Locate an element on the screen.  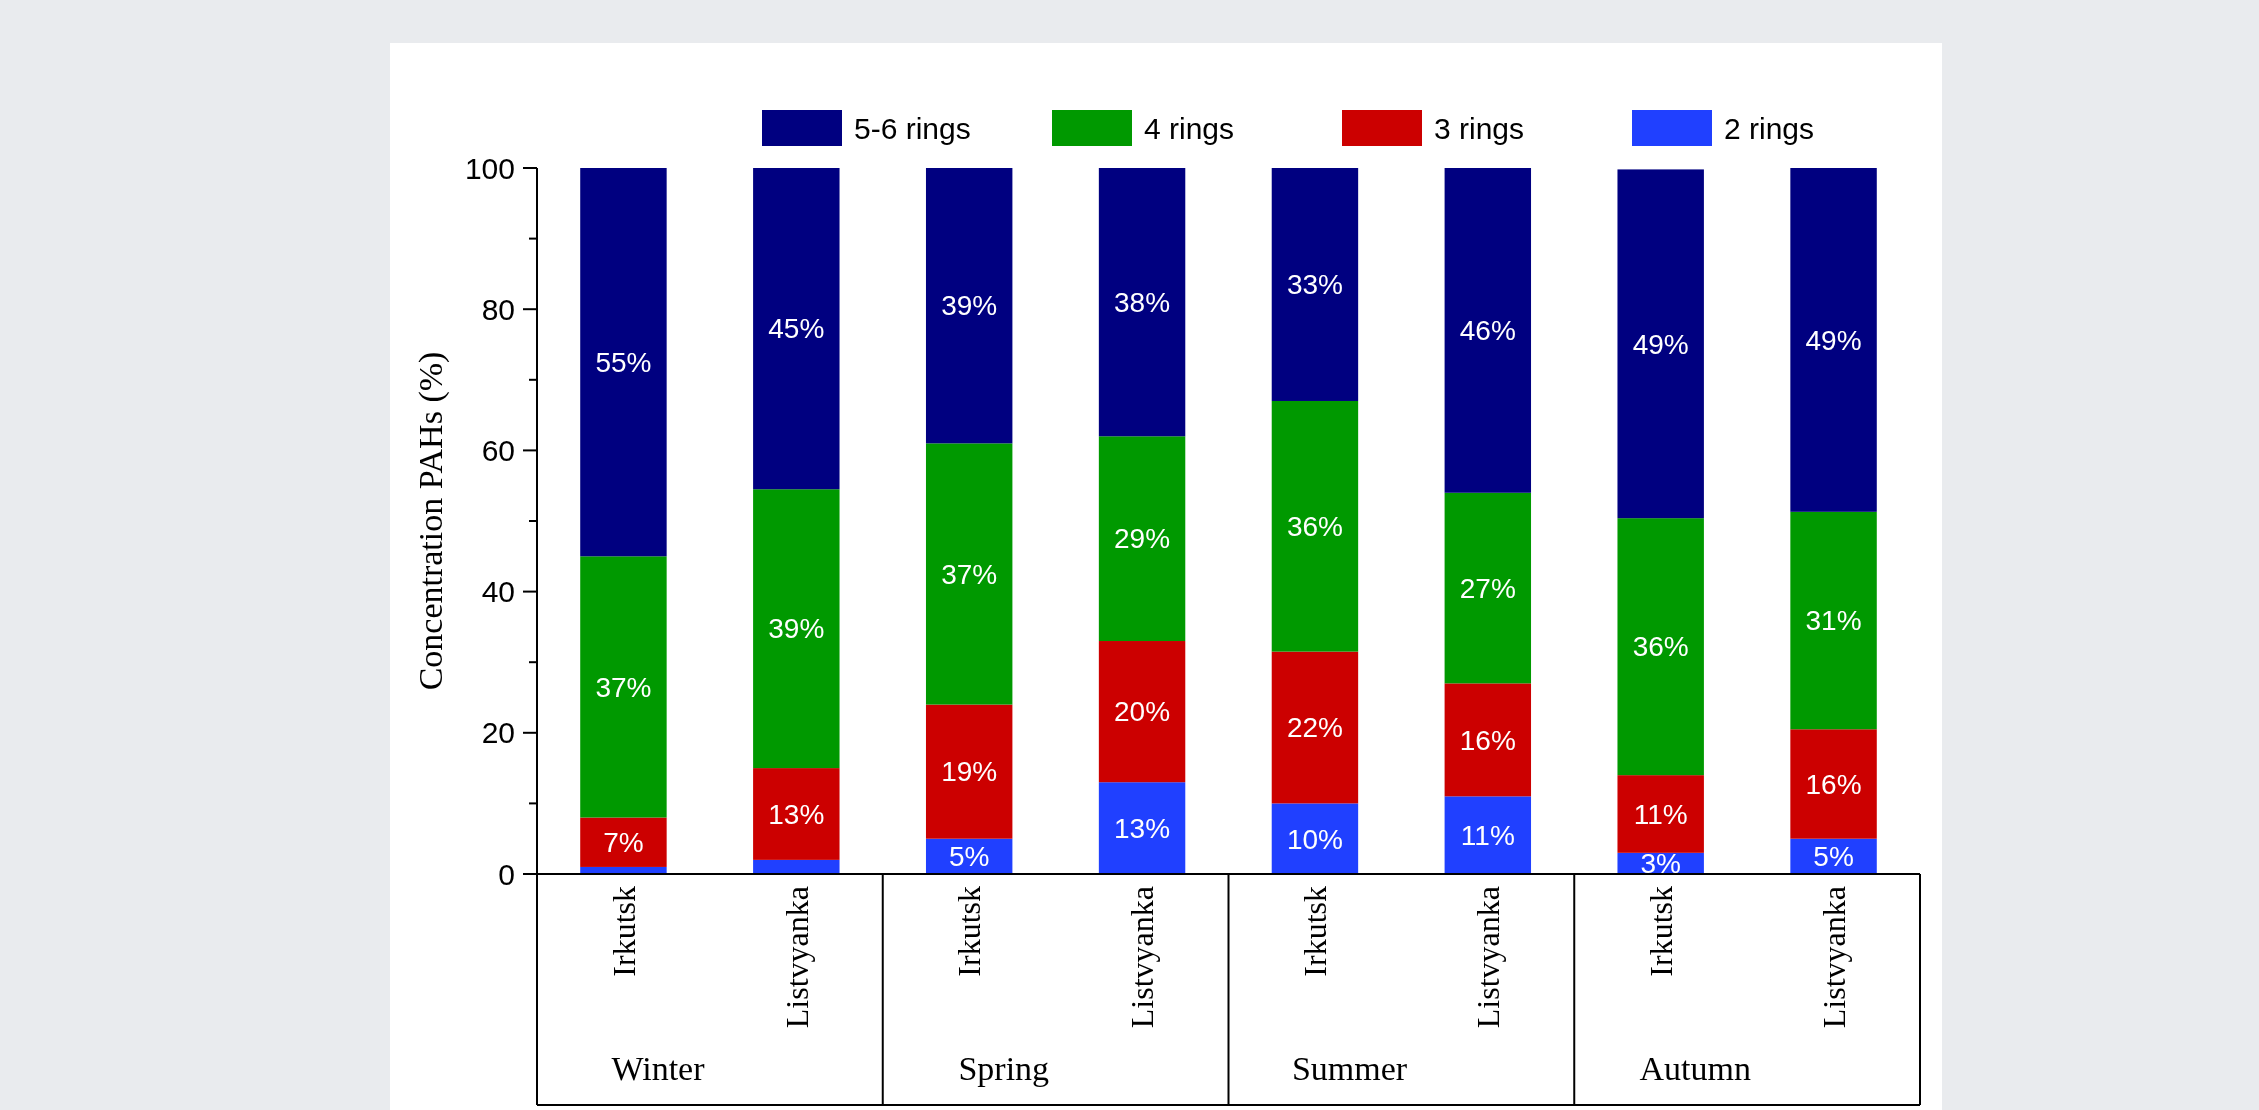
y-tick-label: 40 is located at coordinates (498, 592).